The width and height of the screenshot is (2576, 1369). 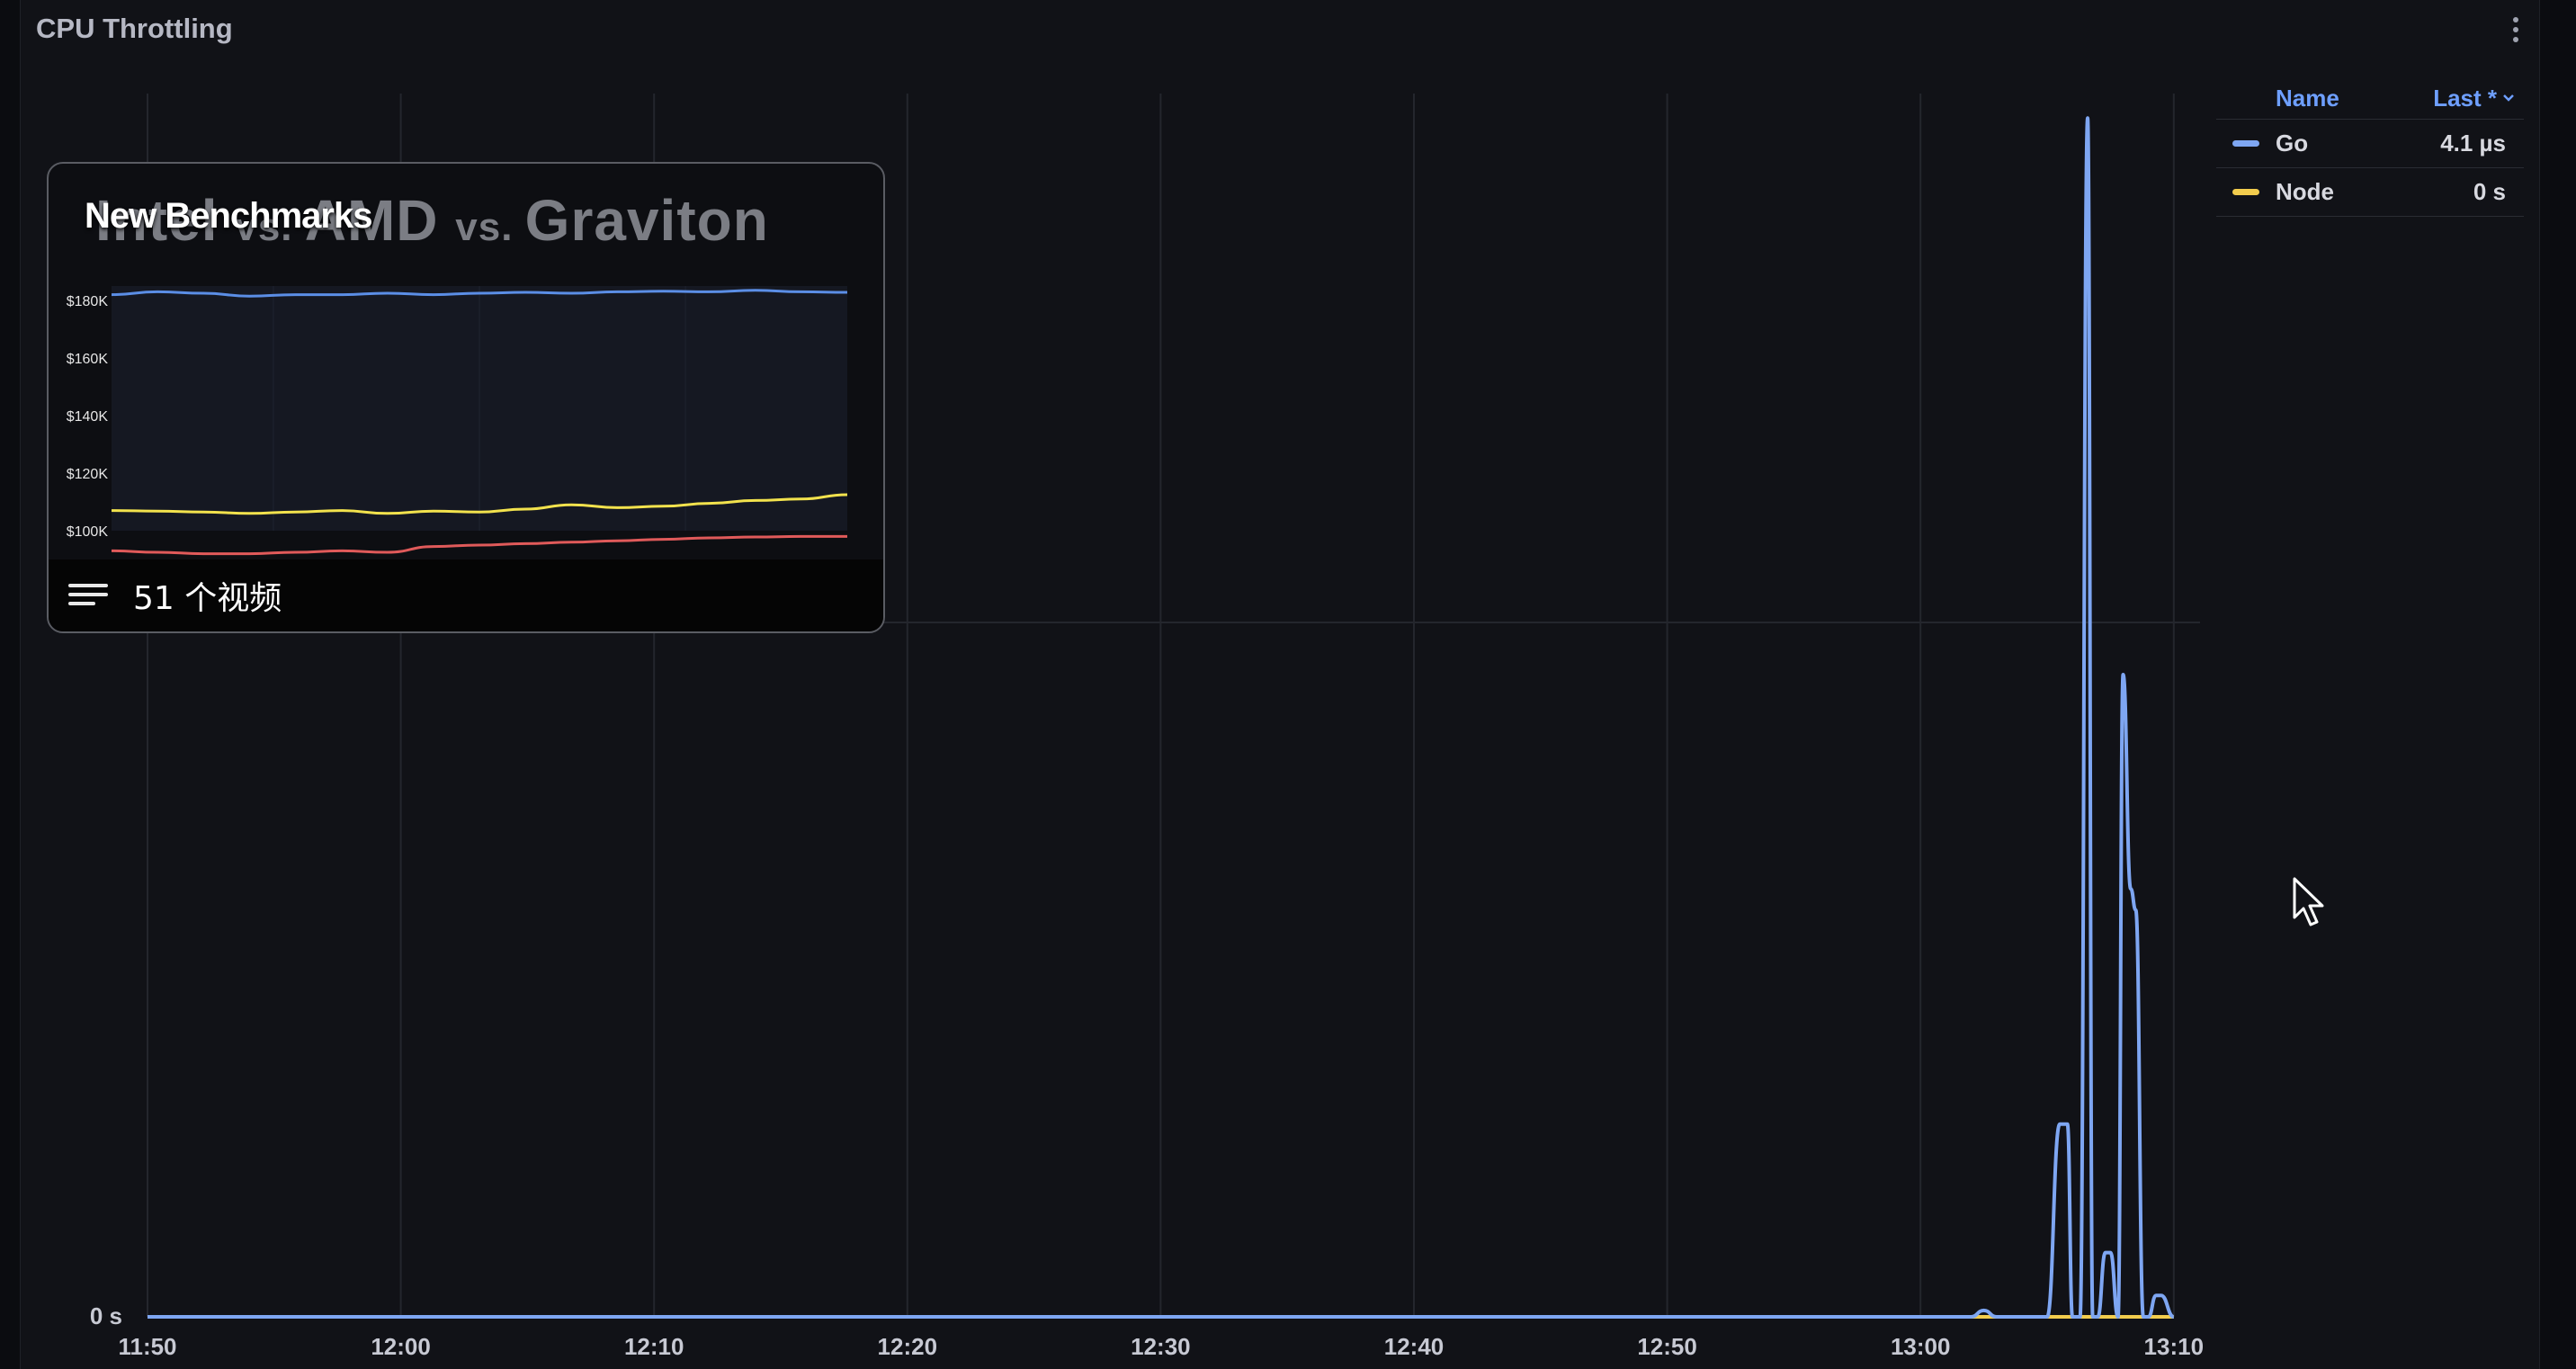 I want to click on thumbnail-y-tick: $180K, so click(x=88, y=301).